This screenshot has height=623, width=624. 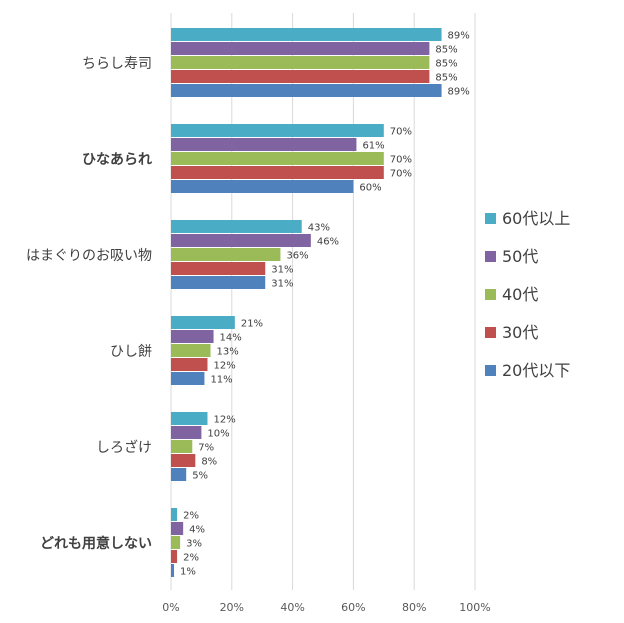 I want to click on x-tick-labels: 0% 20% 40% 60% 80% 100%, so click(x=326, y=607).